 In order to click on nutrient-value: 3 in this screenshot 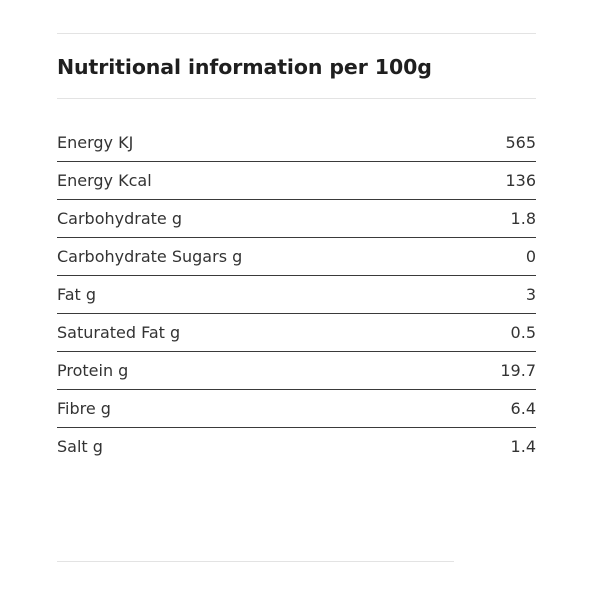, I will do `click(530, 294)`.